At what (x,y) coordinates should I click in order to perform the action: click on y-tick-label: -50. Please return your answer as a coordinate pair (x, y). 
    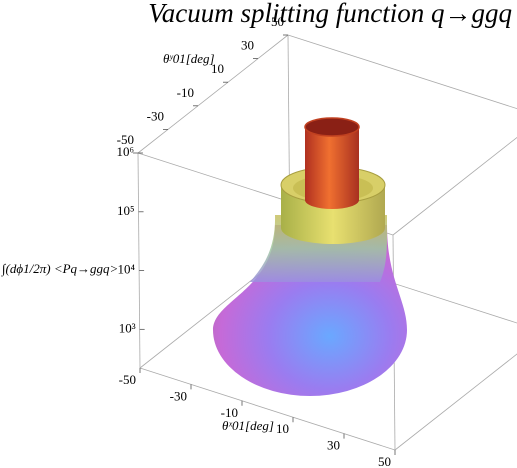
    Looking at the image, I should click on (125, 139).